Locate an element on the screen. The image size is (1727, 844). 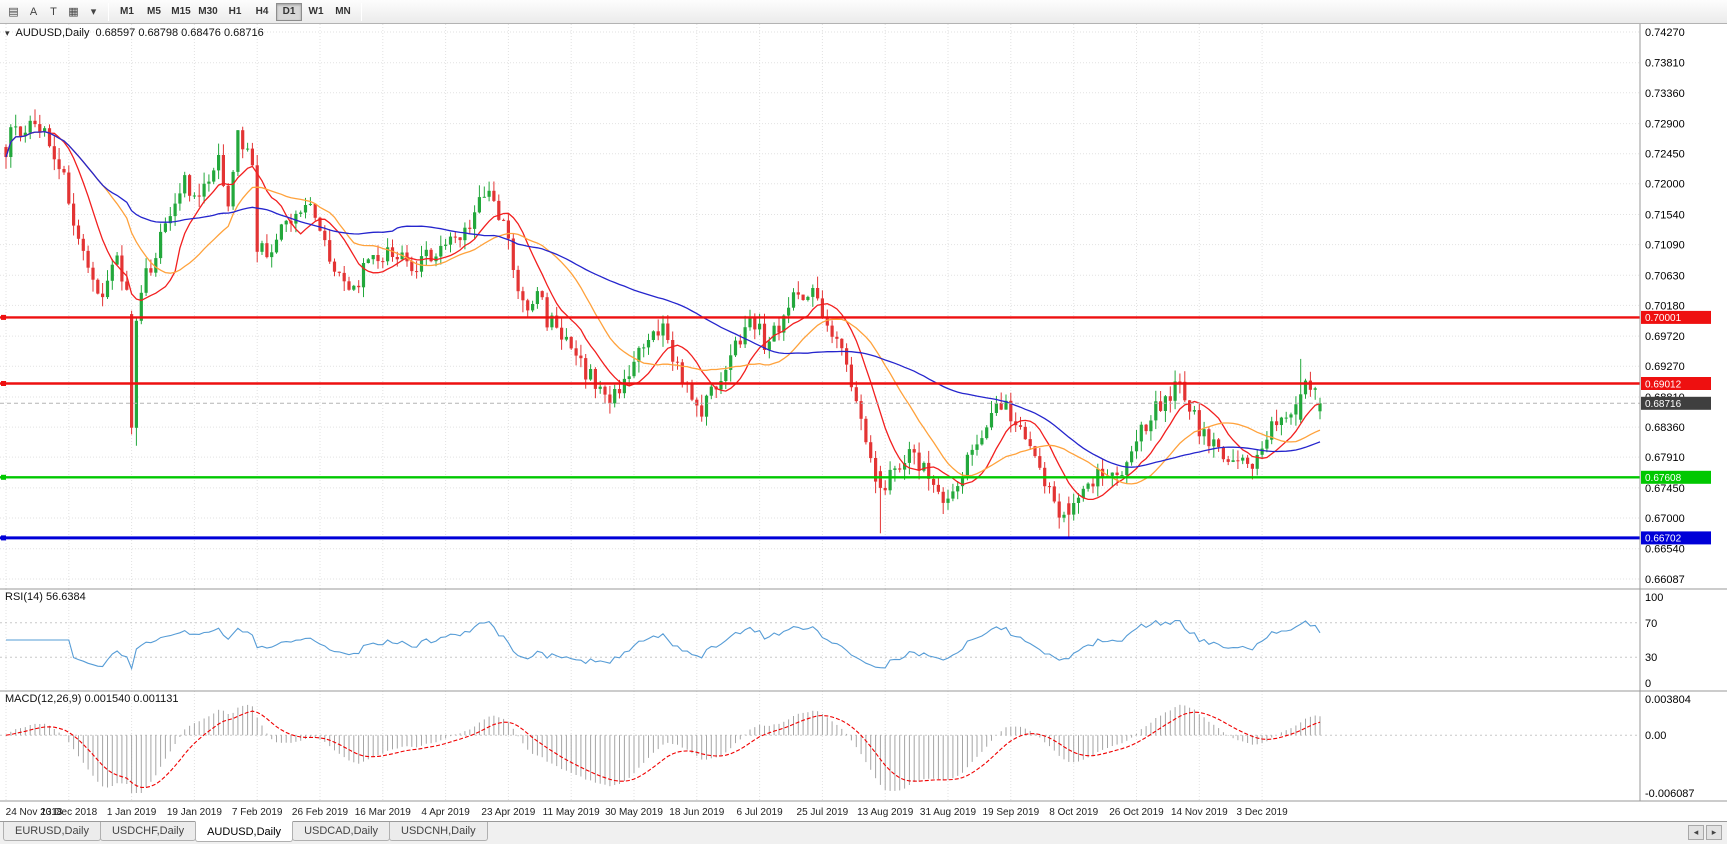
tab-usdchf-daily: USDCHF,Daily is located at coordinates (148, 831).